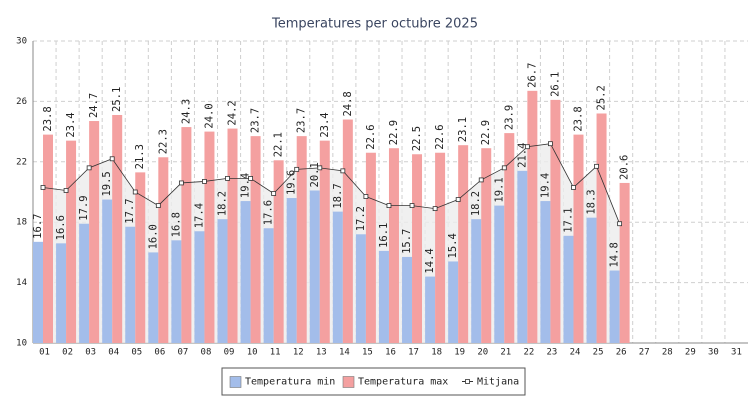 The height and width of the screenshot is (400, 750). What do you see at coordinates (625, 167) in the screenshot?
I see `data-label: 20.6` at bounding box center [625, 167].